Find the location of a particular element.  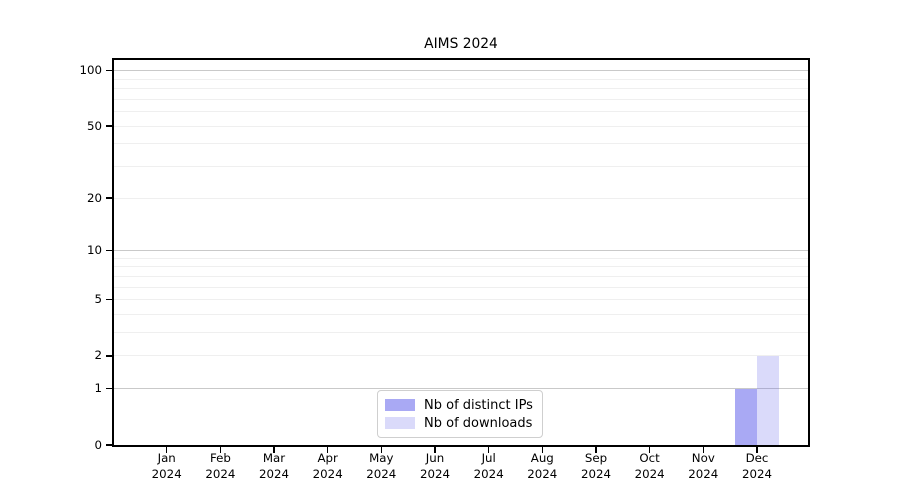

y-tick-label: 2 is located at coordinates (98, 355).